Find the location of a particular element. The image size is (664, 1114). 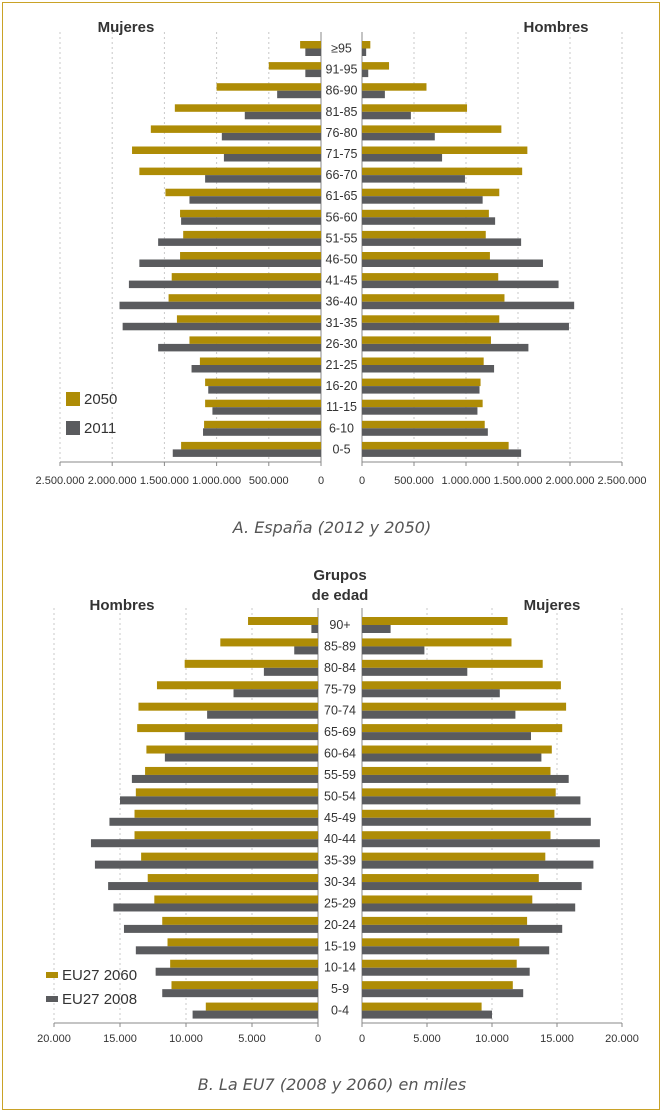

category-label: 76-80 is located at coordinates (342, 133).